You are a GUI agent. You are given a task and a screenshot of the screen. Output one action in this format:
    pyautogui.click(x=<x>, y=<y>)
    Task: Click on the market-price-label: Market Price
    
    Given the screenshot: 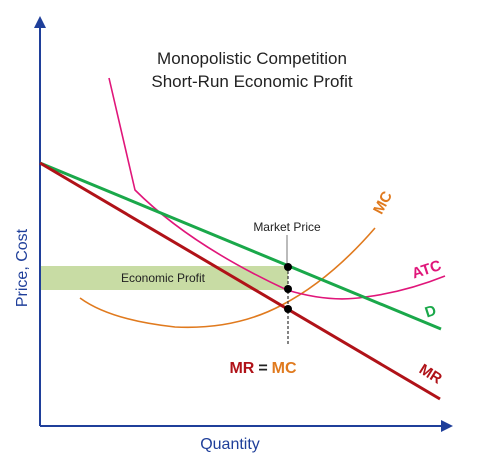 What is the action you would take?
    pyautogui.click(x=287, y=227)
    